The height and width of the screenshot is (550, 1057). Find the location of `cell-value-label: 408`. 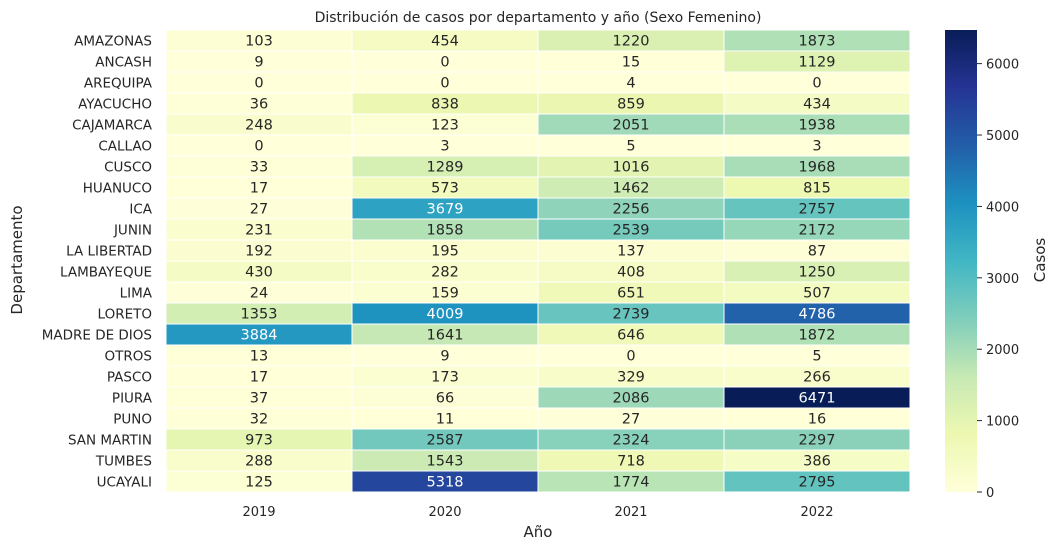

cell-value-label: 408 is located at coordinates (631, 273).